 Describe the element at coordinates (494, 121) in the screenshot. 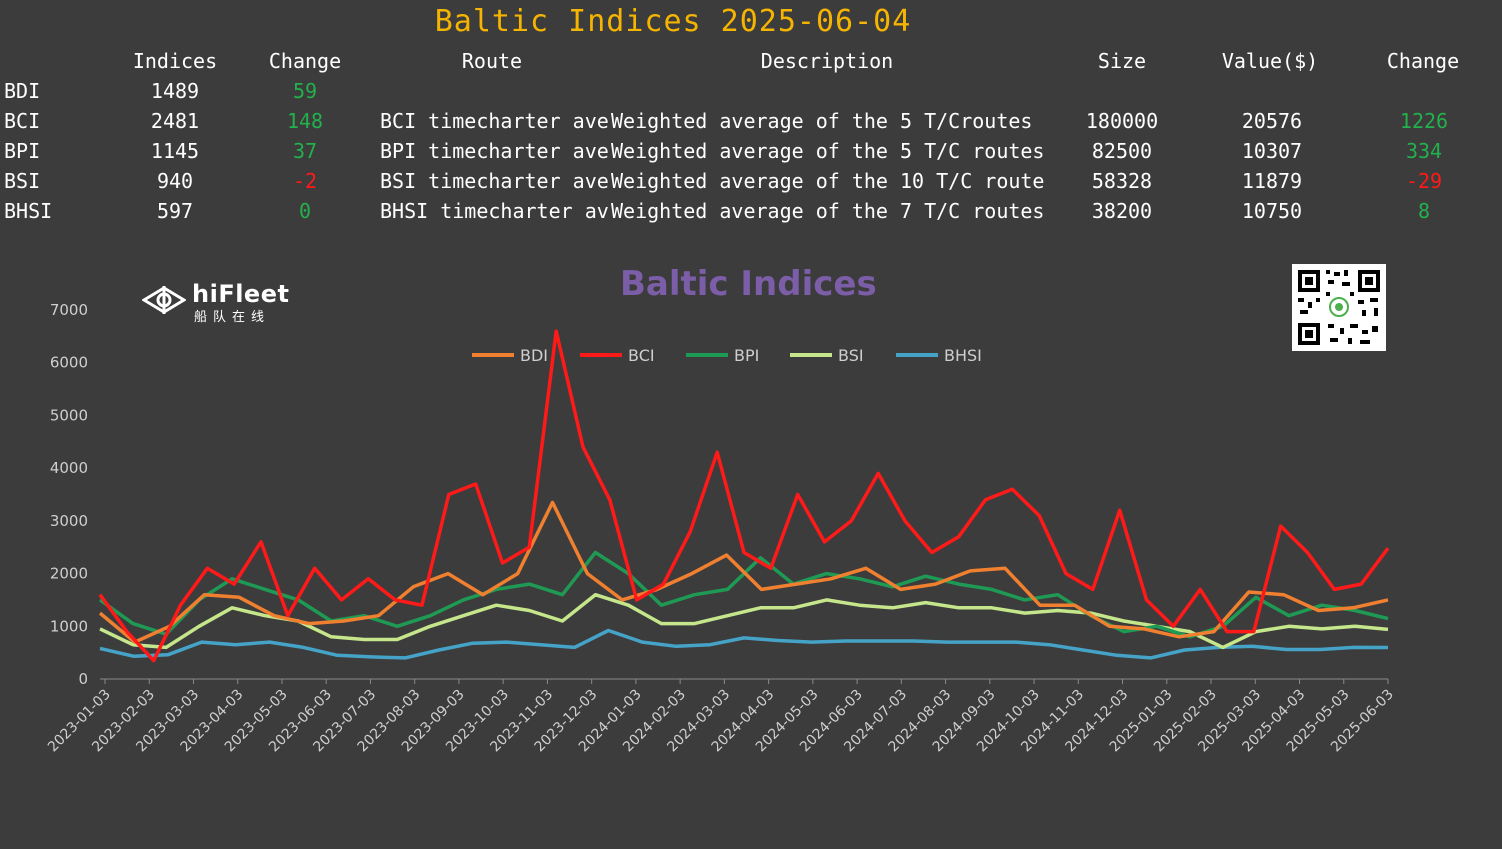

I see `row-route: BCI timecharter ave` at that location.